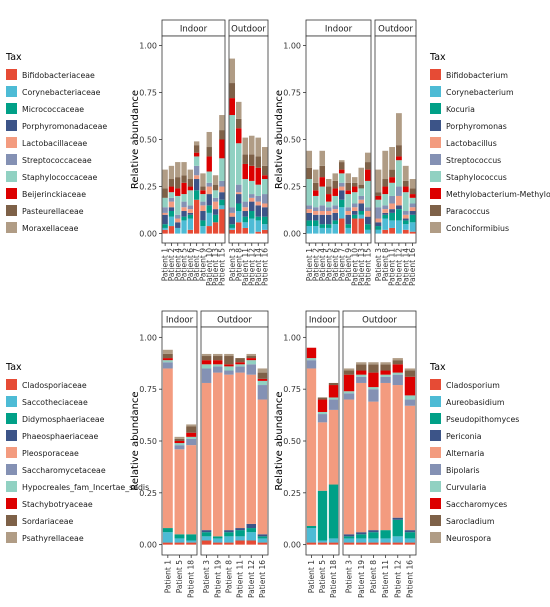 The width and height of the screenshot is (550, 607). What do you see at coordinates (53, 538) in the screenshot?
I see `legend-entry: Psathyrellaceae` at bounding box center [53, 538].